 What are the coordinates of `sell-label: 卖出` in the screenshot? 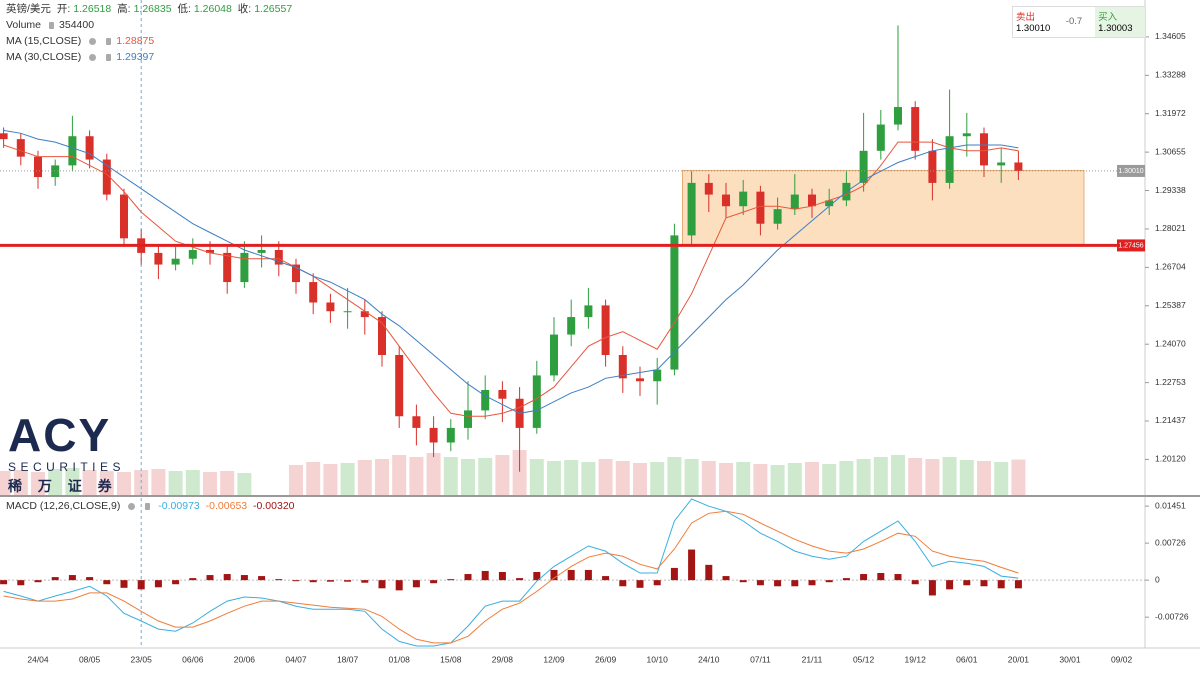 It's located at (1026, 17).